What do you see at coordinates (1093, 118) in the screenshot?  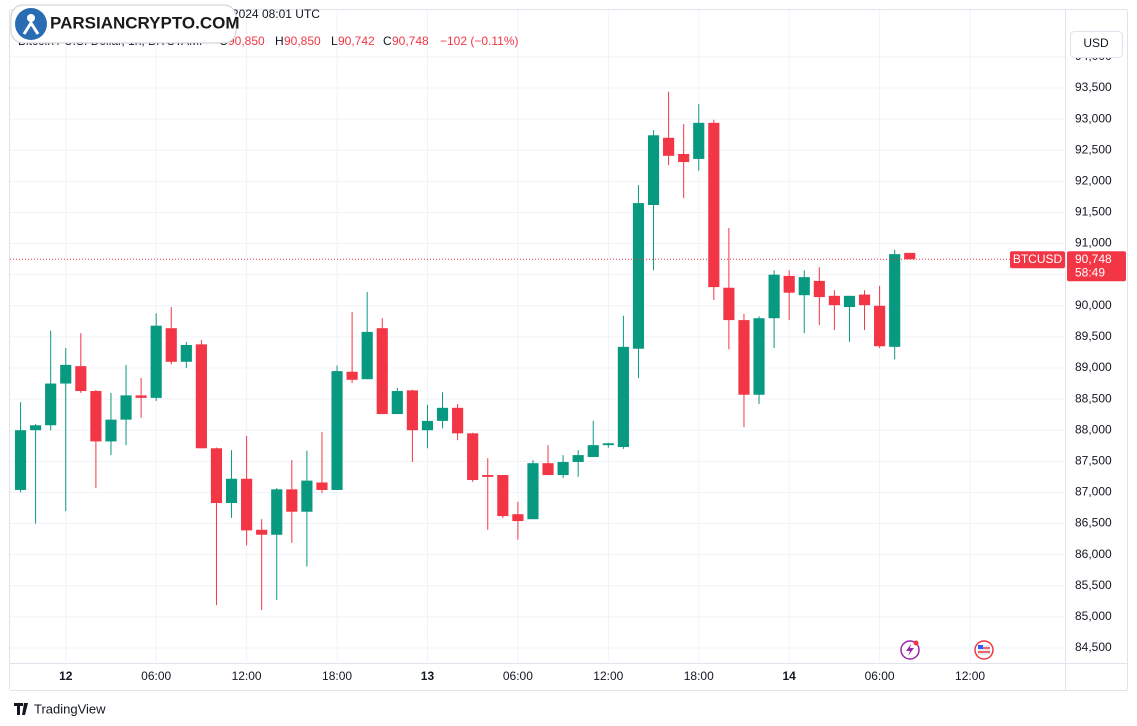 I see `y-tick-label: 93,000` at bounding box center [1093, 118].